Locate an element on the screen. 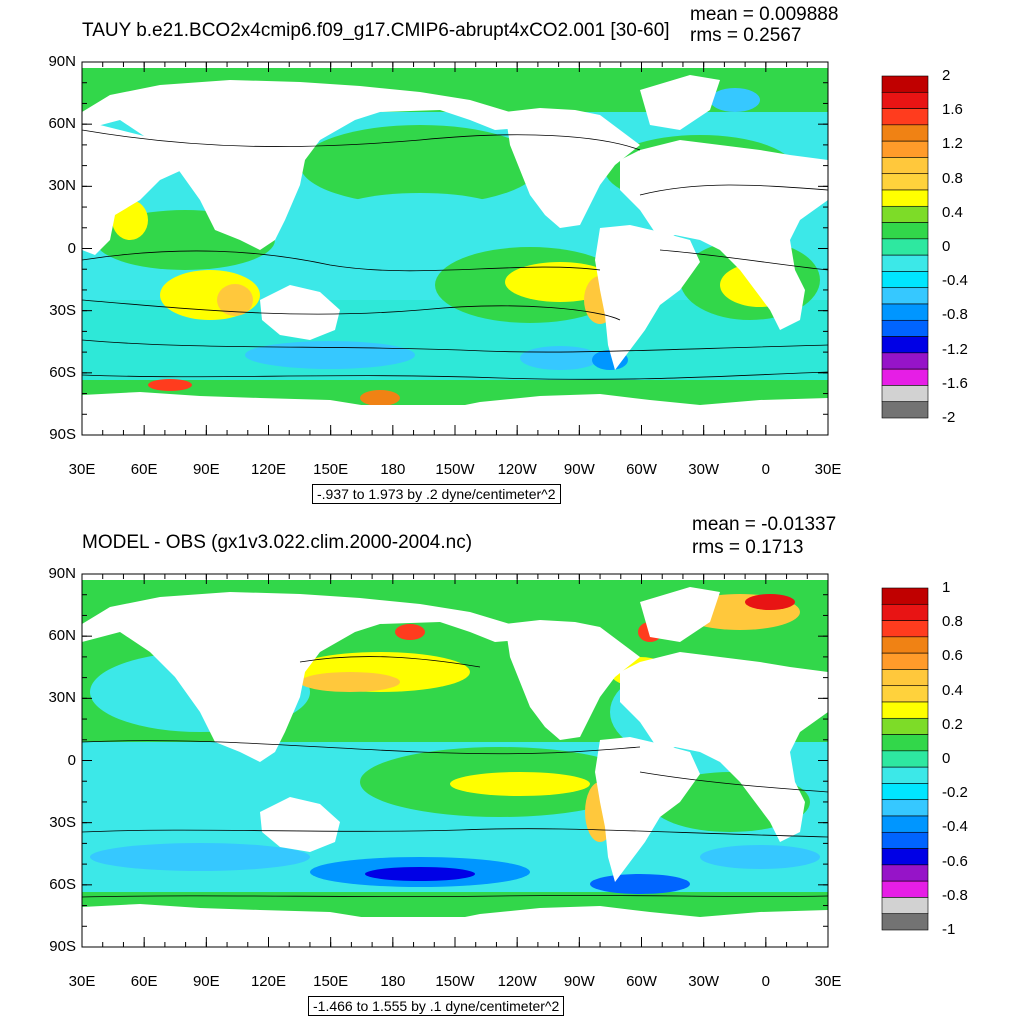 This screenshot has height=1024, width=1024. colorbar-label: 0.4 is located at coordinates (952, 212).